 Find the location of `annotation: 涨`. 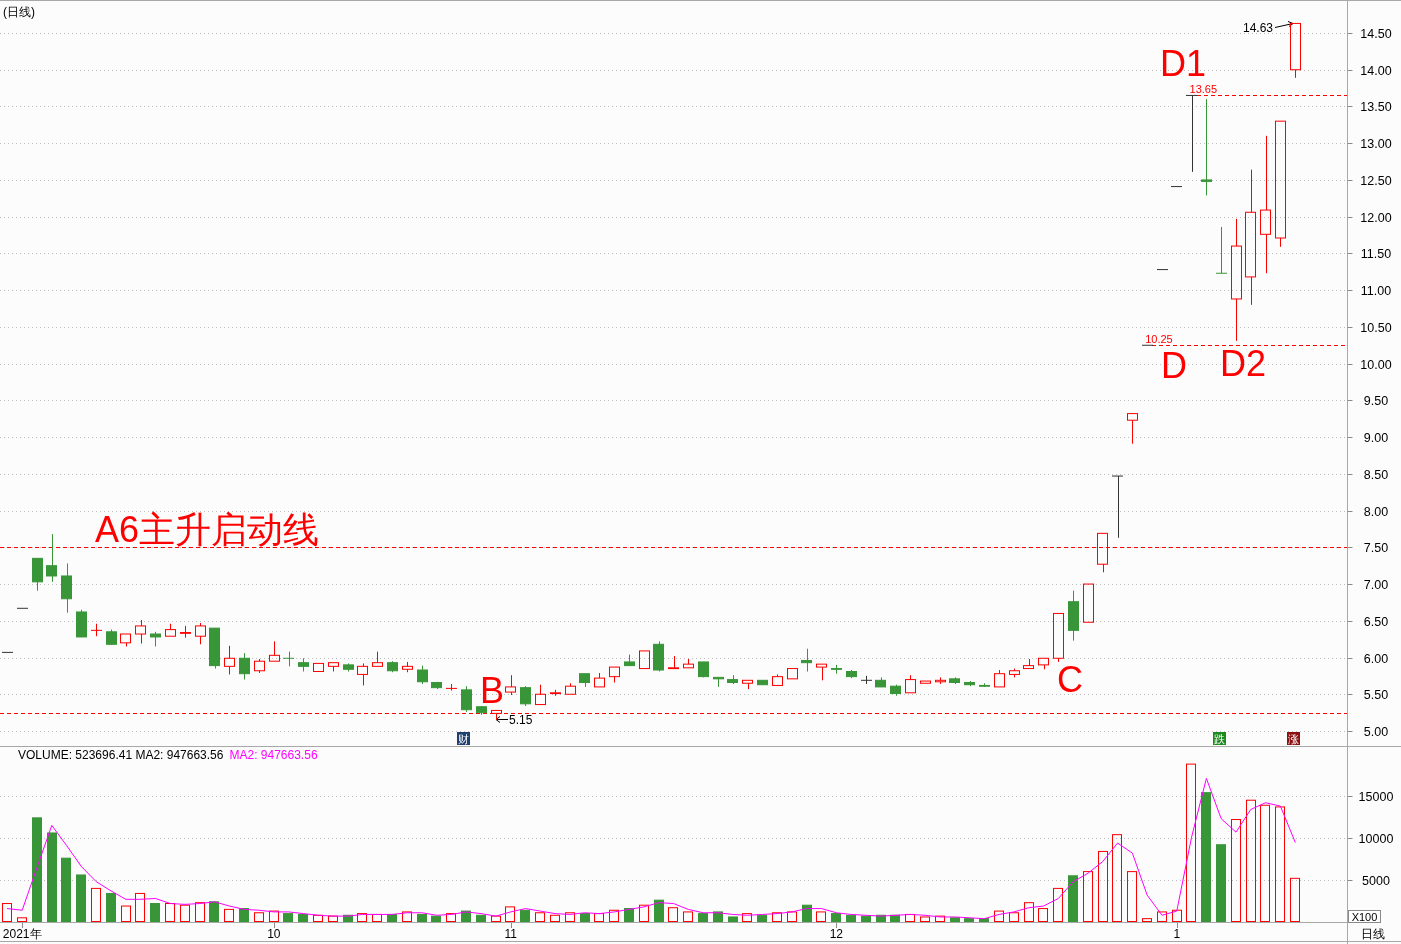

annotation: 涨 is located at coordinates (1293, 739).